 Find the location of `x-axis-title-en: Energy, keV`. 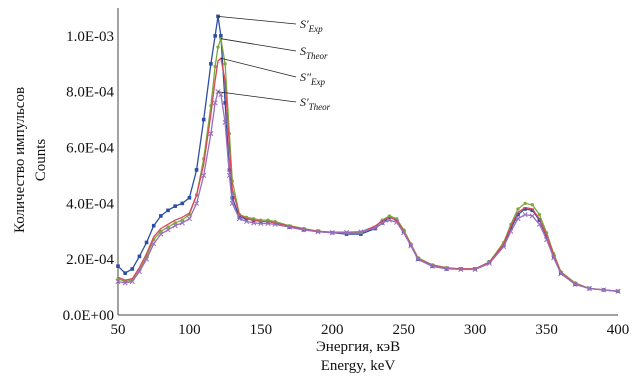

x-axis-title-en: Energy, keV is located at coordinates (358, 366).